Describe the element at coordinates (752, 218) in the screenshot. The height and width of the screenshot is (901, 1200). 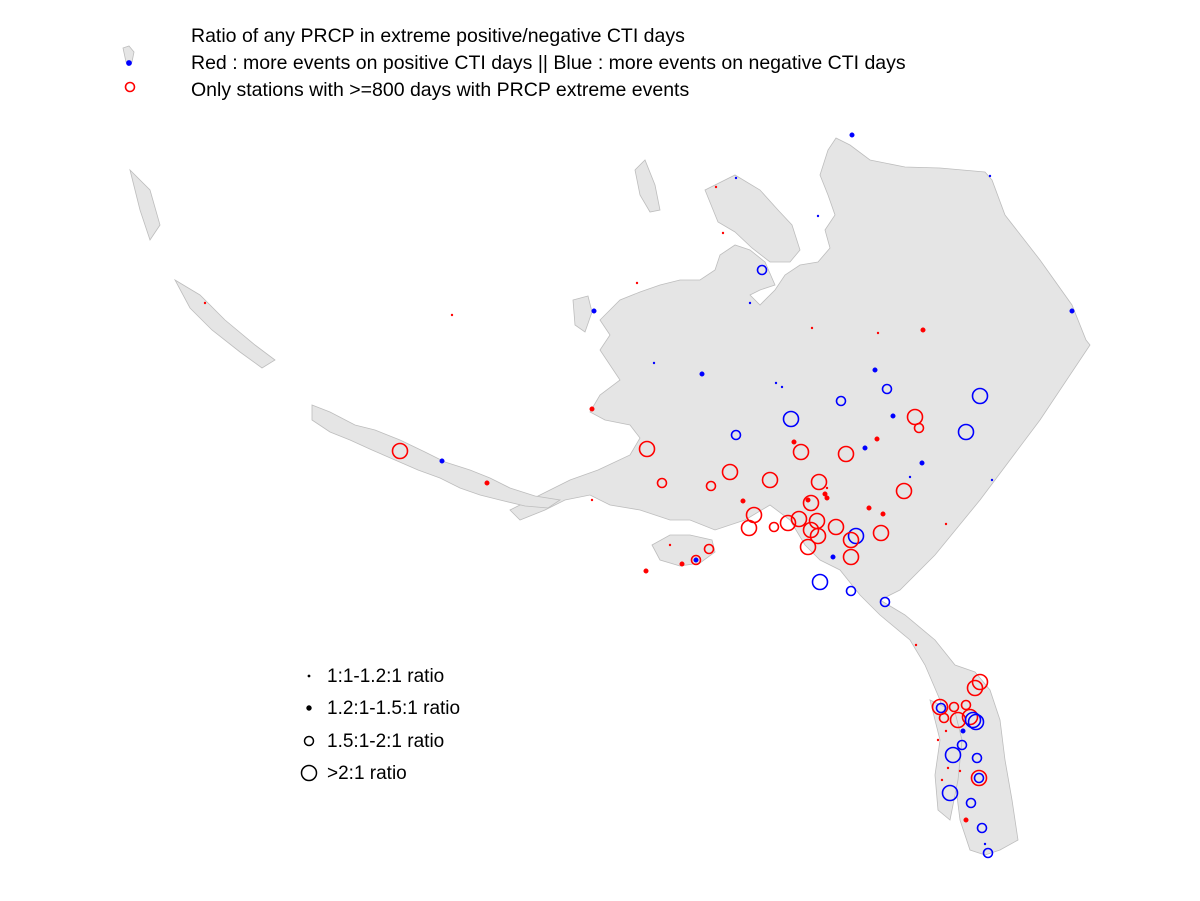
I see `seward-lobe` at that location.